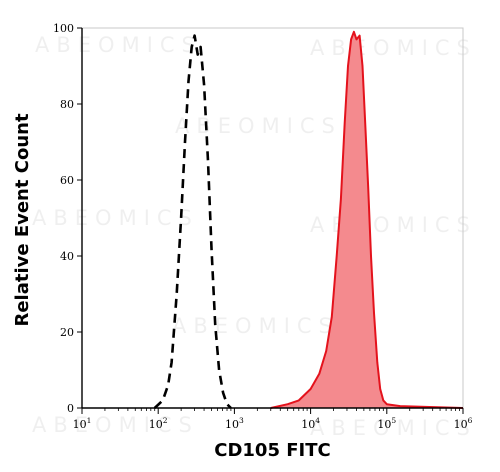  Describe the element at coordinates (63, 28) in the screenshot. I see `y-tick-label: 100` at that location.